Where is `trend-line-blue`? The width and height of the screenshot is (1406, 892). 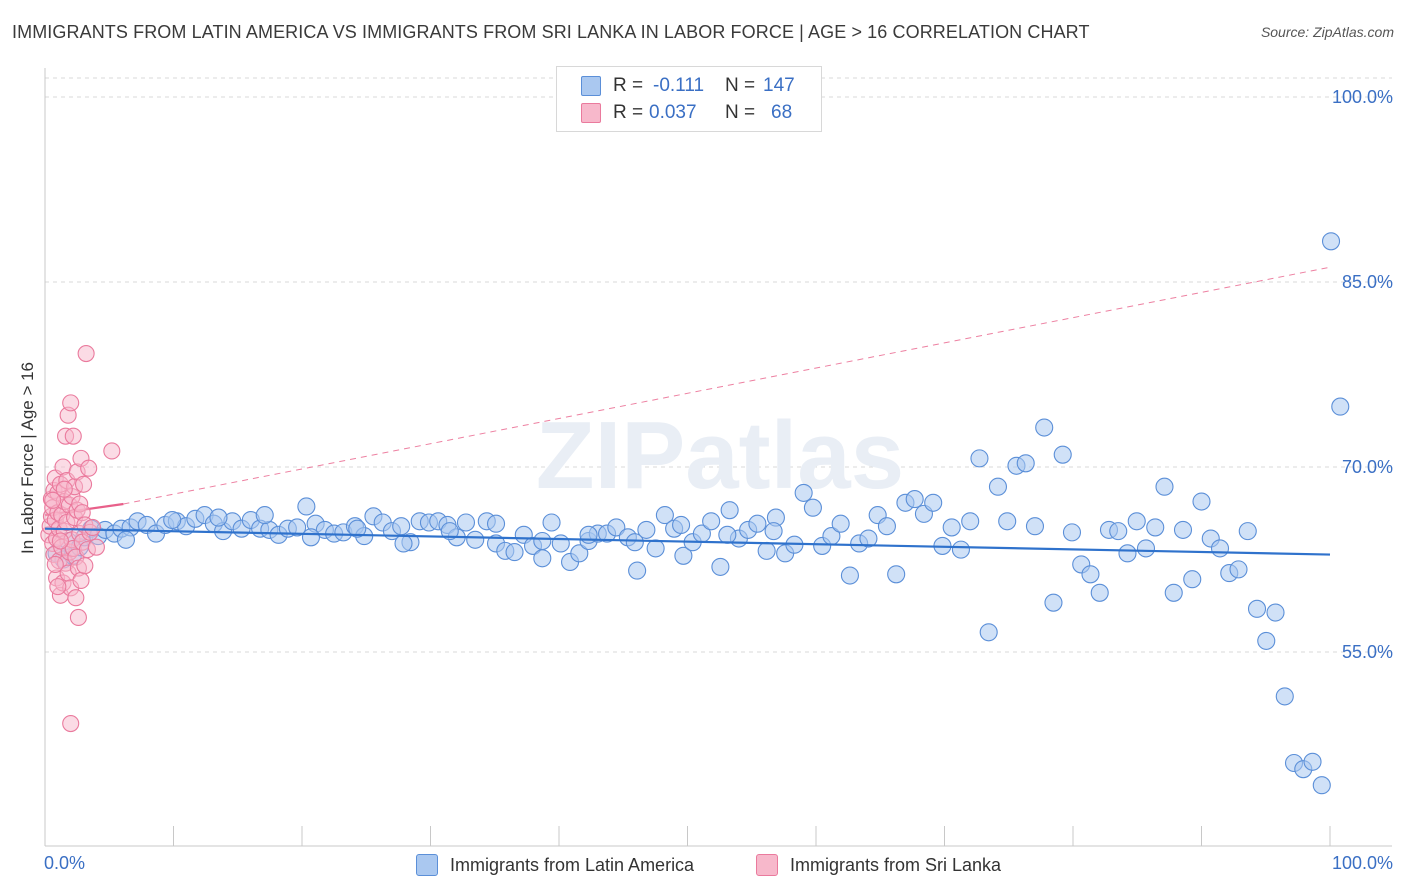
trend-line-blue is located at coordinates (687, 541).